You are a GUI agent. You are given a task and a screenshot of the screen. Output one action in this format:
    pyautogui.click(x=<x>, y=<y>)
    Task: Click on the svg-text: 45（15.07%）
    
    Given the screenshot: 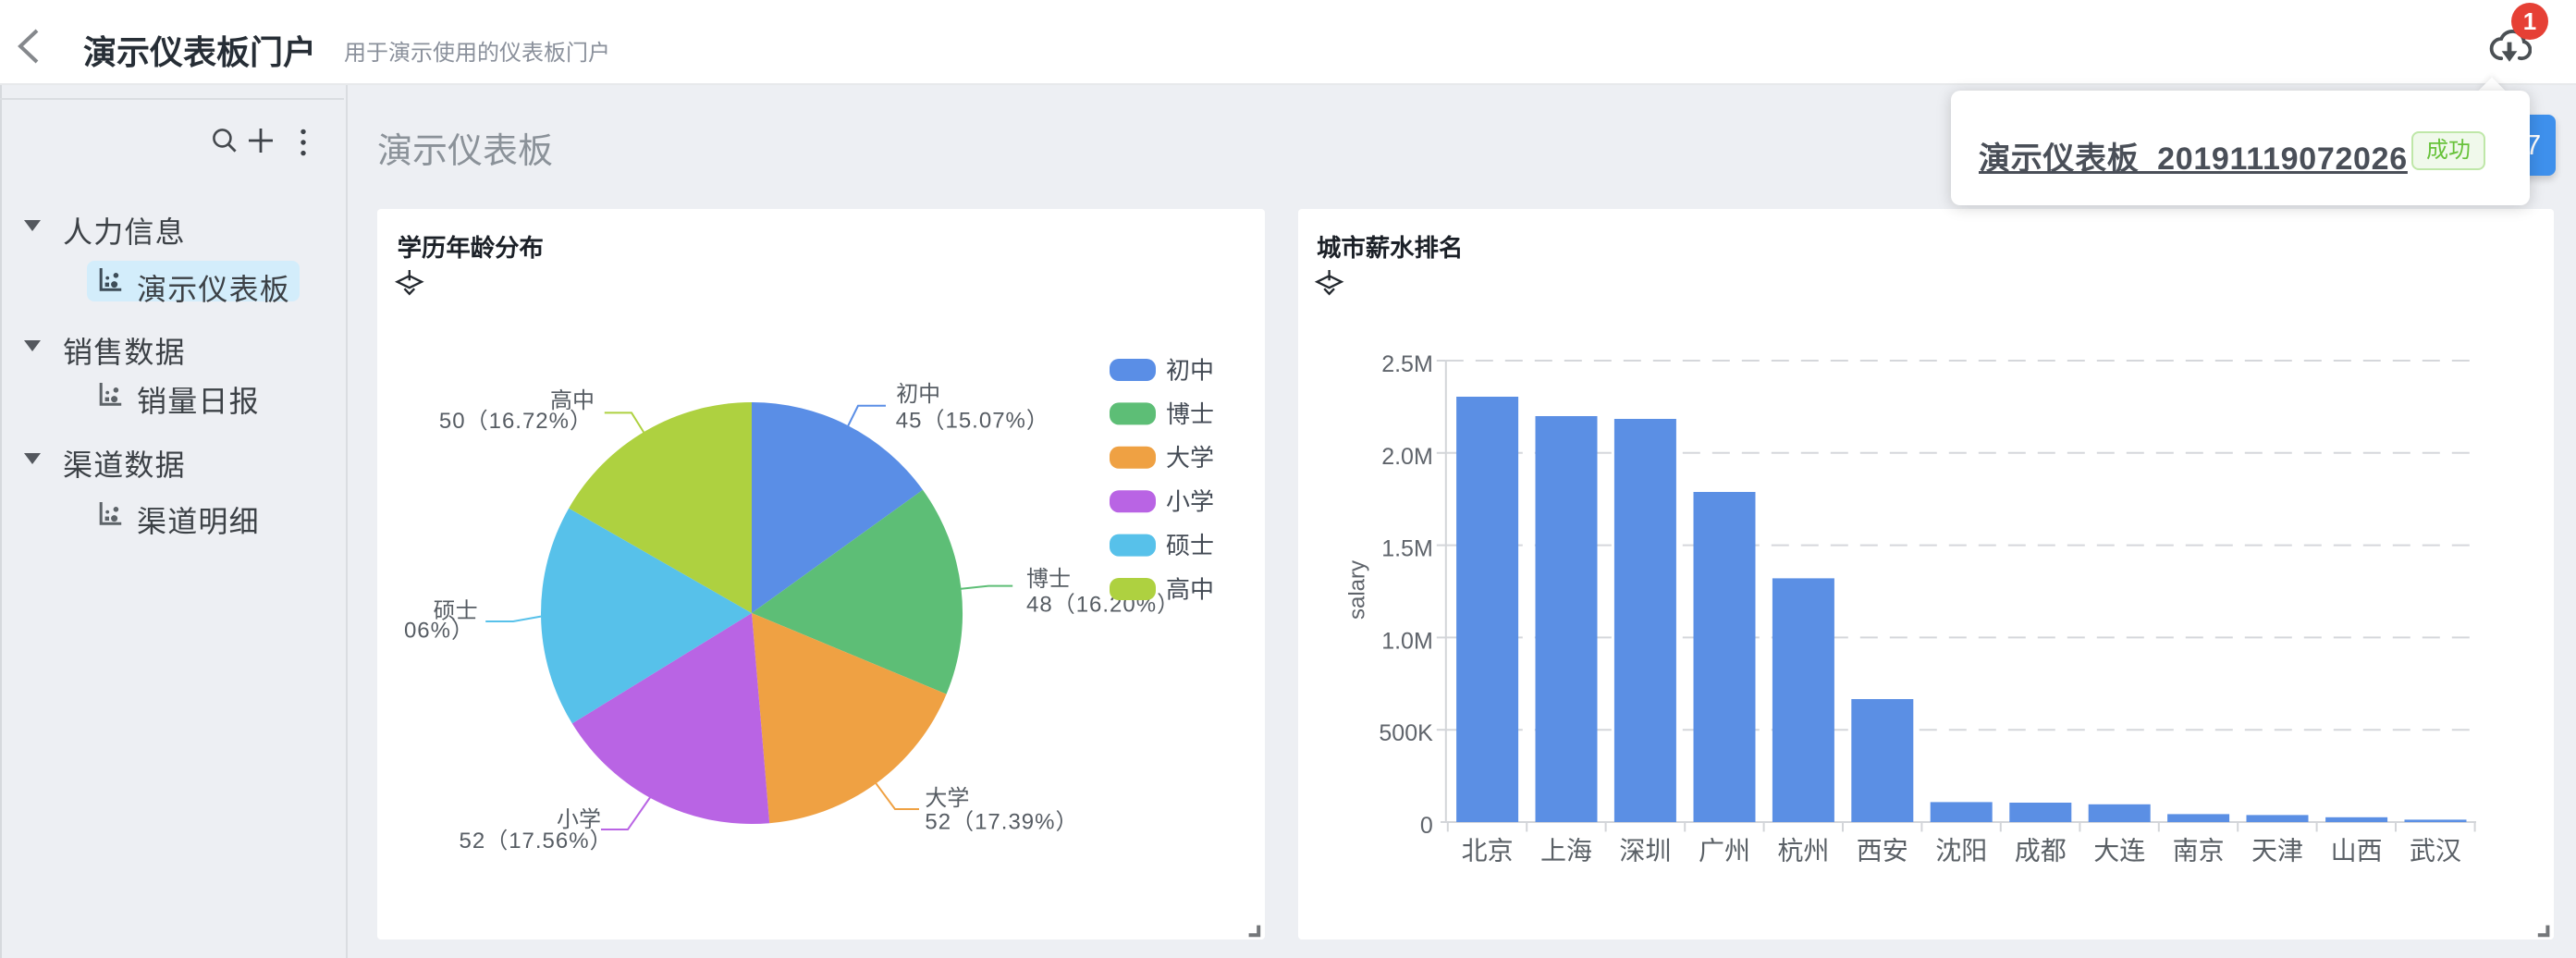 What is the action you would take?
    pyautogui.click(x=972, y=420)
    